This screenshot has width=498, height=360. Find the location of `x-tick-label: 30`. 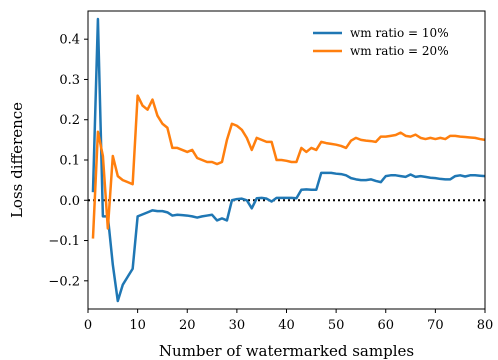

x-tick-label: 30 is located at coordinates (237, 325).